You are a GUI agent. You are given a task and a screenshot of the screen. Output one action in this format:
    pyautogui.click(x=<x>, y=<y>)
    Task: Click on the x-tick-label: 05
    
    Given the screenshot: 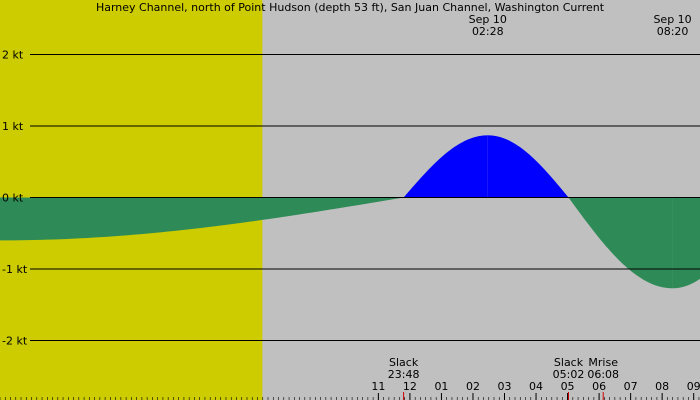 What is the action you would take?
    pyautogui.click(x=568, y=386)
    